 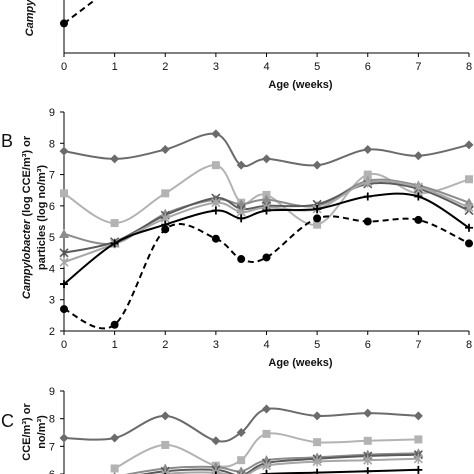 I want to click on y-axis-title-line2: particles (log no/m³), so click(x=42, y=217).